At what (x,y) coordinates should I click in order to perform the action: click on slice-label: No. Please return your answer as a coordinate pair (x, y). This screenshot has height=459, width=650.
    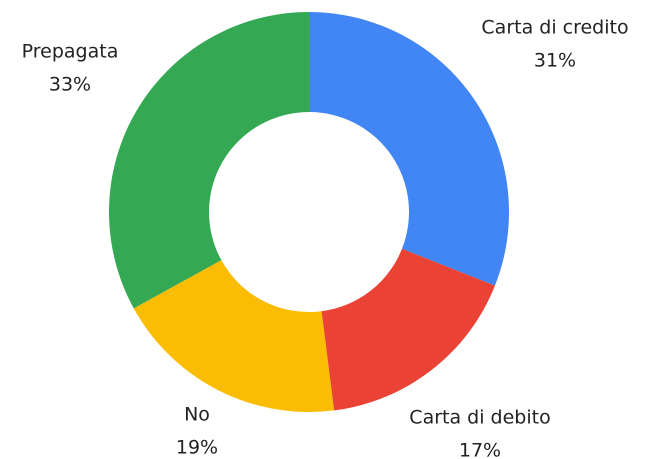
    Looking at the image, I should click on (197, 415).